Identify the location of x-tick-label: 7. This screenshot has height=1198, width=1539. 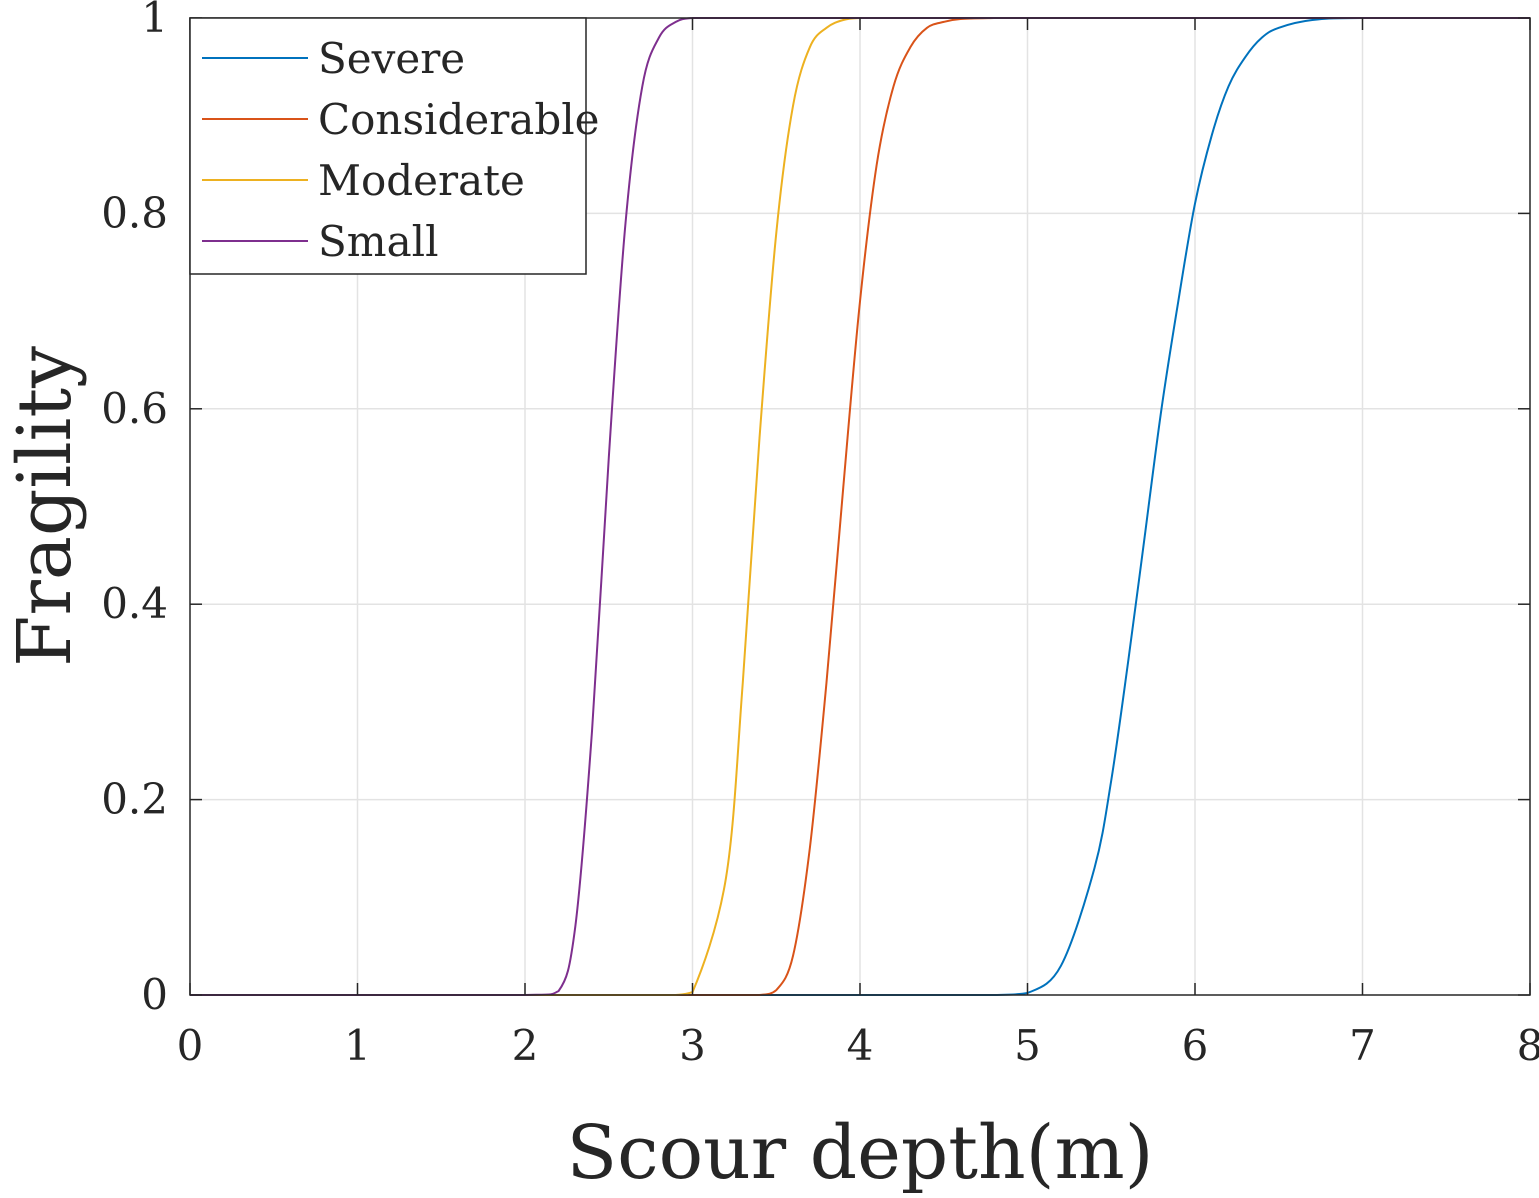
(1362, 1045).